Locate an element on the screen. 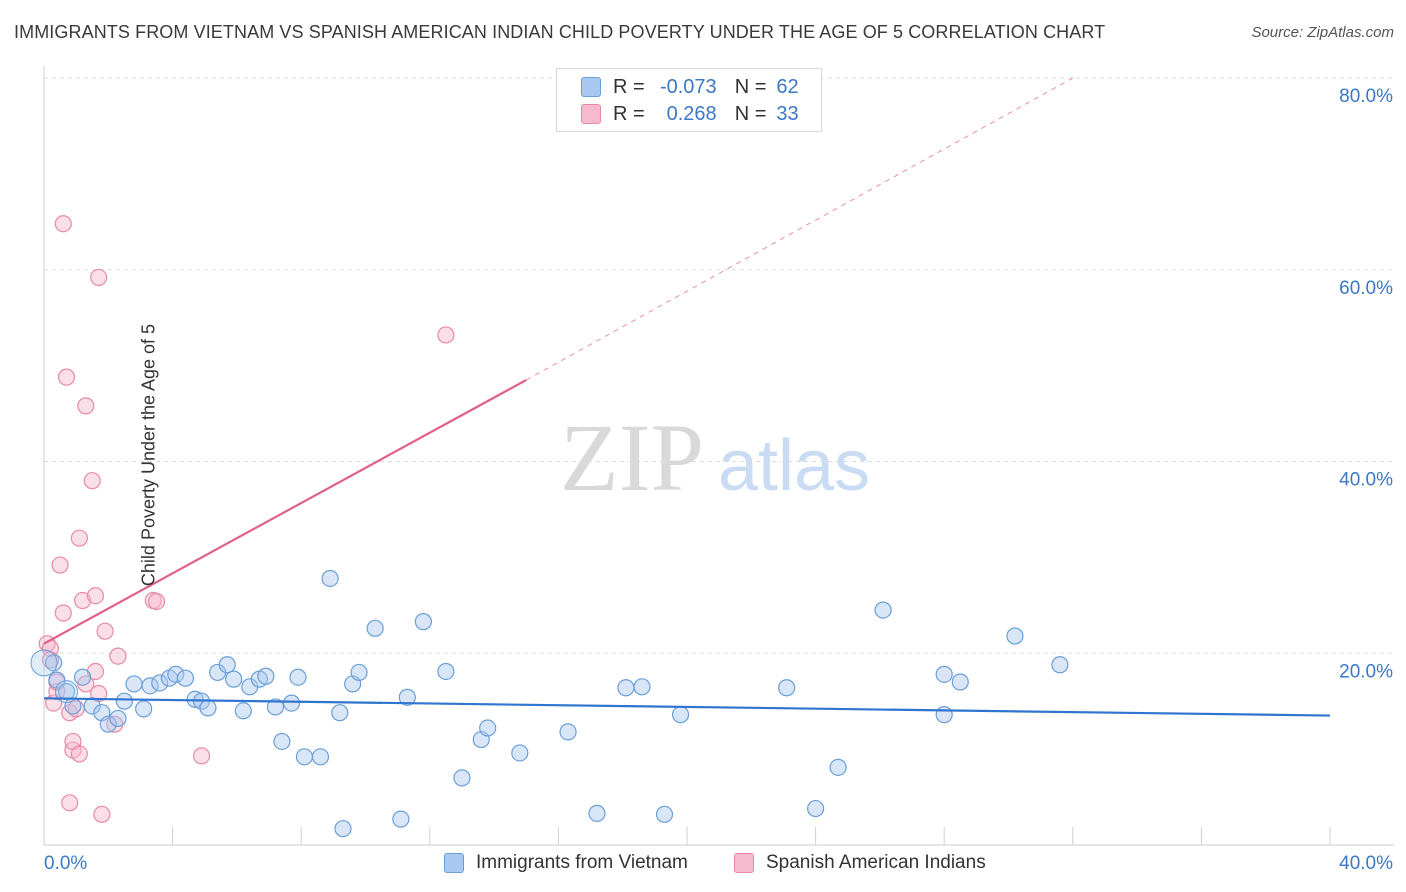  legend-row-vietnam: R = -0.073 N = 62 is located at coordinates (690, 87).